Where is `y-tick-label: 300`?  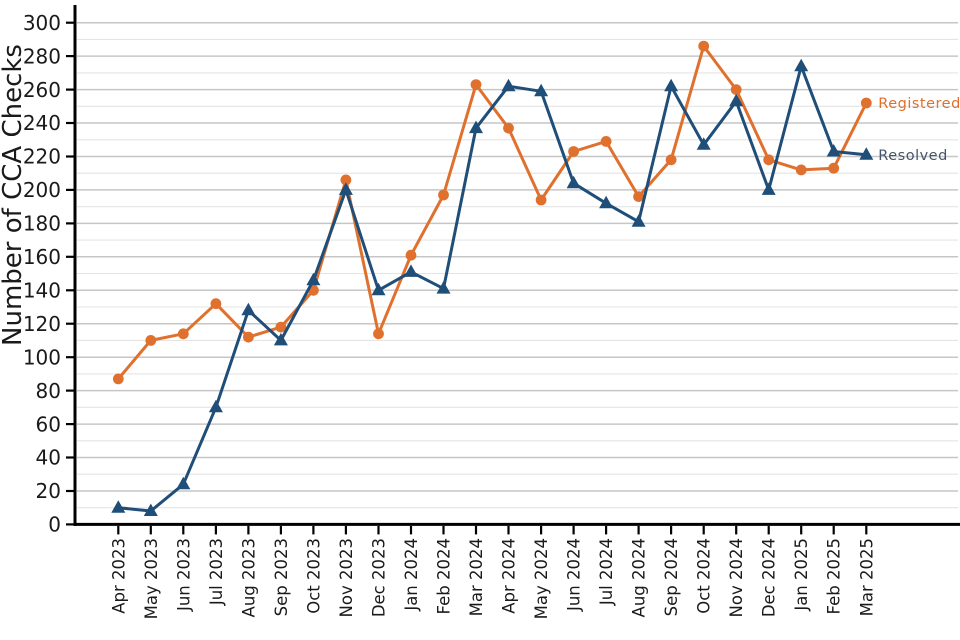 y-tick-label: 300 is located at coordinates (42, 23).